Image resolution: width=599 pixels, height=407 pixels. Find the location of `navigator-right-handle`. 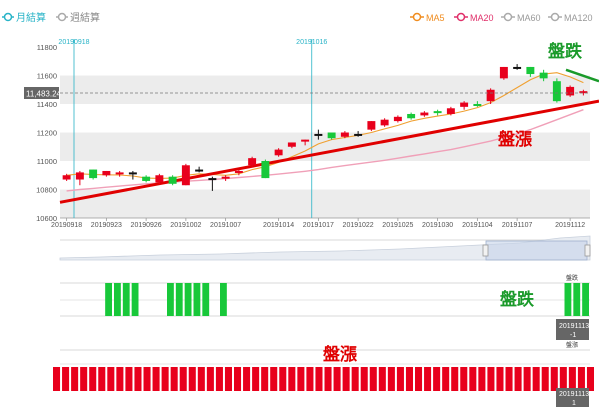

navigator-right-handle is located at coordinates (587, 250).